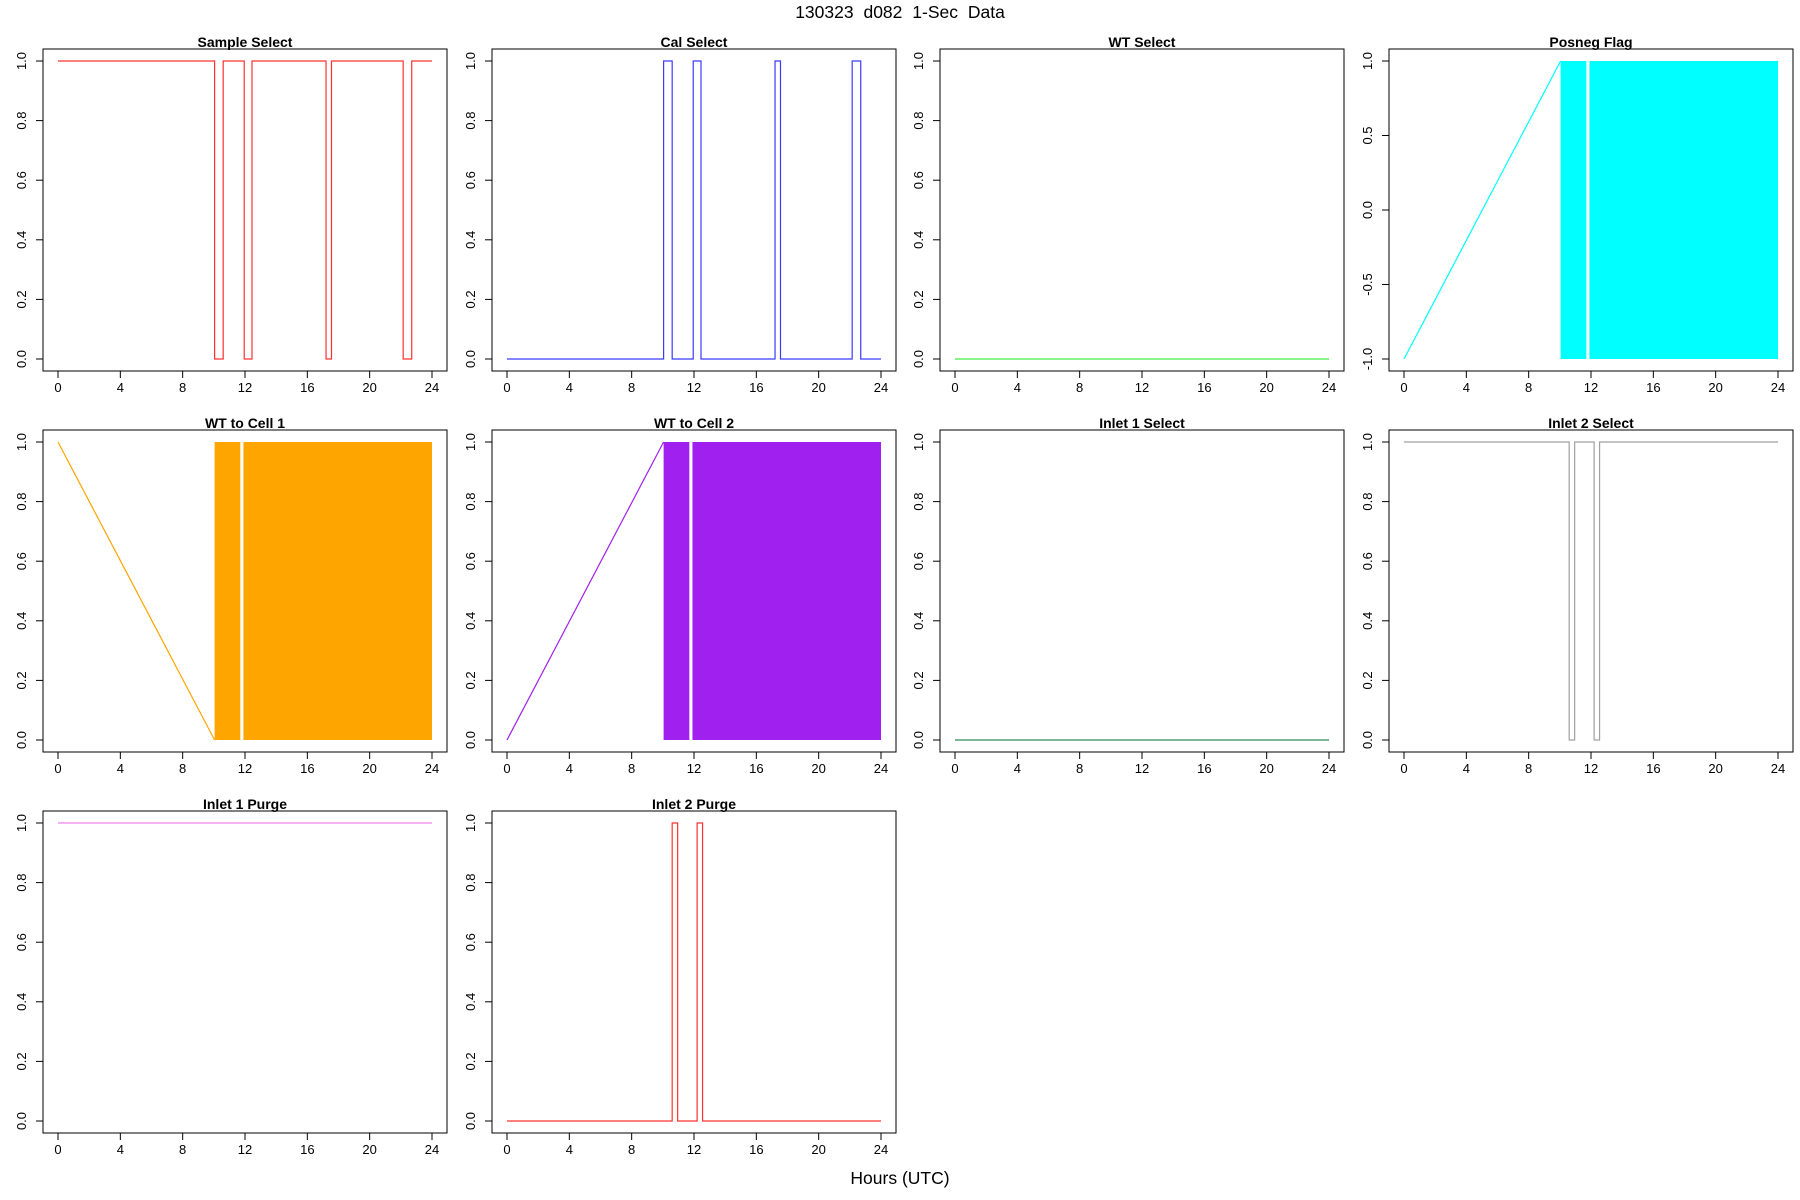 This screenshot has width=1800, height=1200. What do you see at coordinates (1591, 423) in the screenshot?
I see `panel-title: Inlet 2 Select` at bounding box center [1591, 423].